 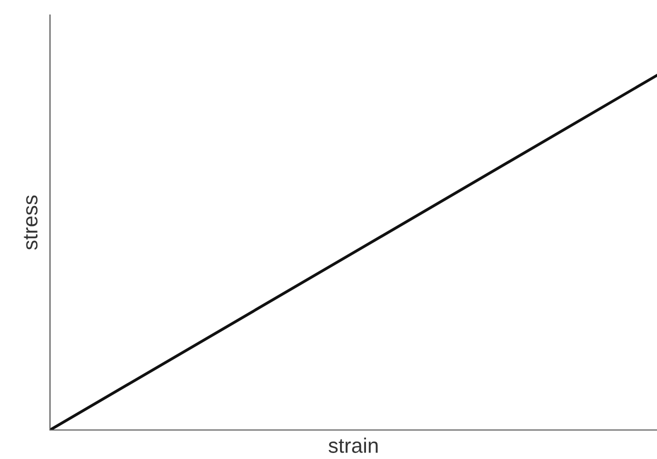 I want to click on x-axis-title: strain, so click(x=353, y=445).